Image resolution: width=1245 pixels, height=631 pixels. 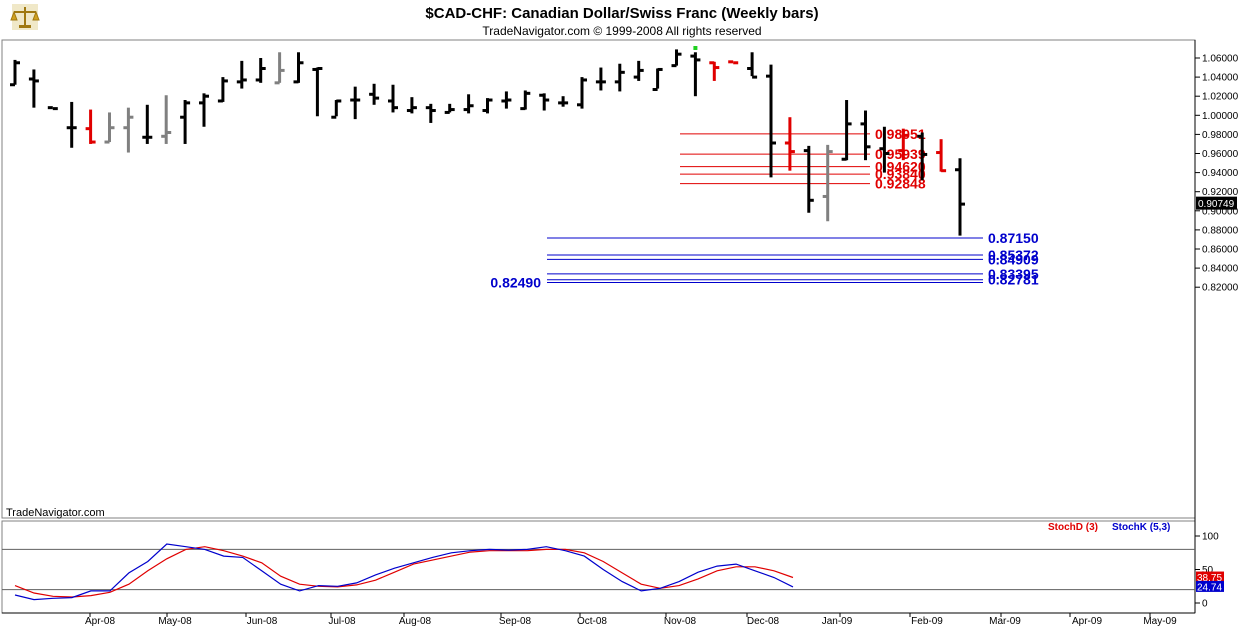 I want to click on stoch-d-line, so click(x=404, y=572).